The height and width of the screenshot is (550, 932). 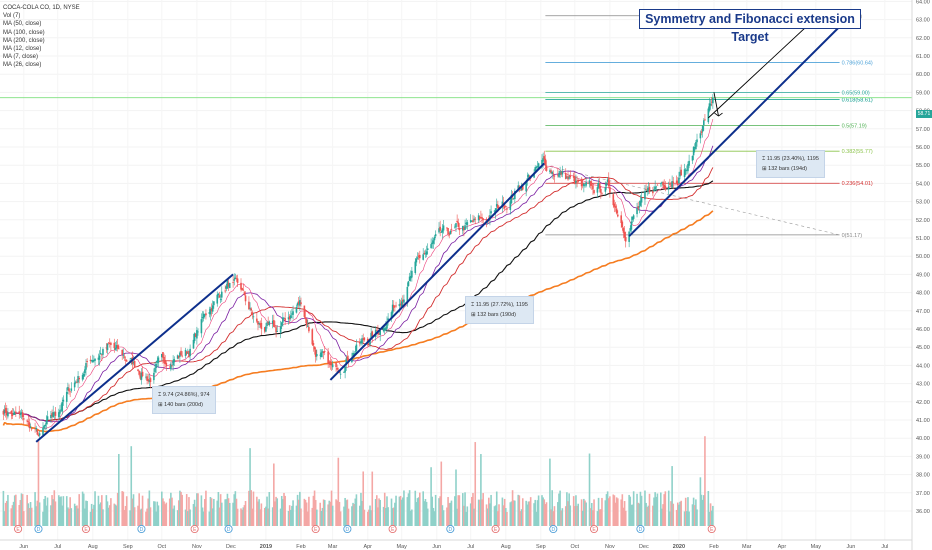 I want to click on y-tick-label: 38.00, so click(x=923, y=476).